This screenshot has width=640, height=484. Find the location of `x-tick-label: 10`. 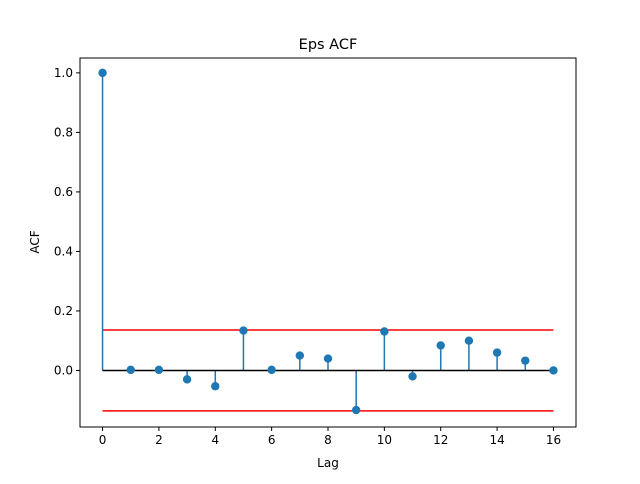

x-tick-label: 10 is located at coordinates (384, 440).